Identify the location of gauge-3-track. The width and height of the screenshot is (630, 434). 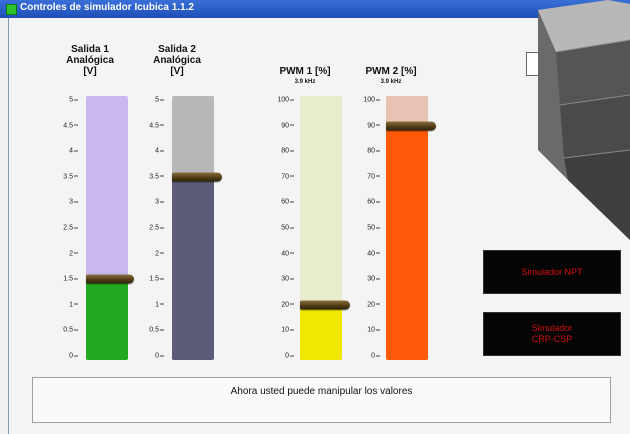
(321, 228).